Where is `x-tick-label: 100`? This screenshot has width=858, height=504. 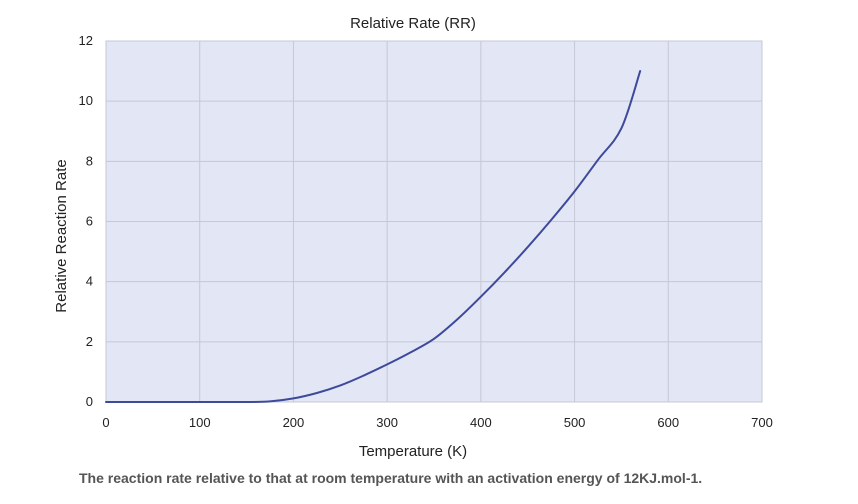
x-tick-label: 100 is located at coordinates (200, 422).